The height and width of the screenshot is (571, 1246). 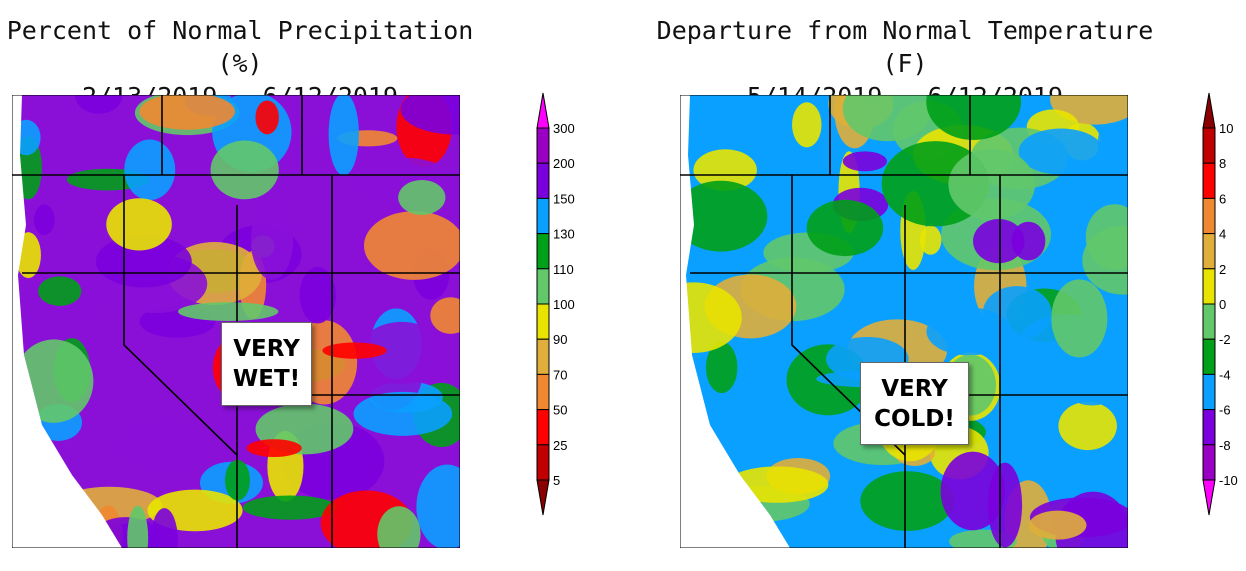 What do you see at coordinates (543, 110) in the screenshot?
I see `precip-colorbar-top-arrow` at bounding box center [543, 110].